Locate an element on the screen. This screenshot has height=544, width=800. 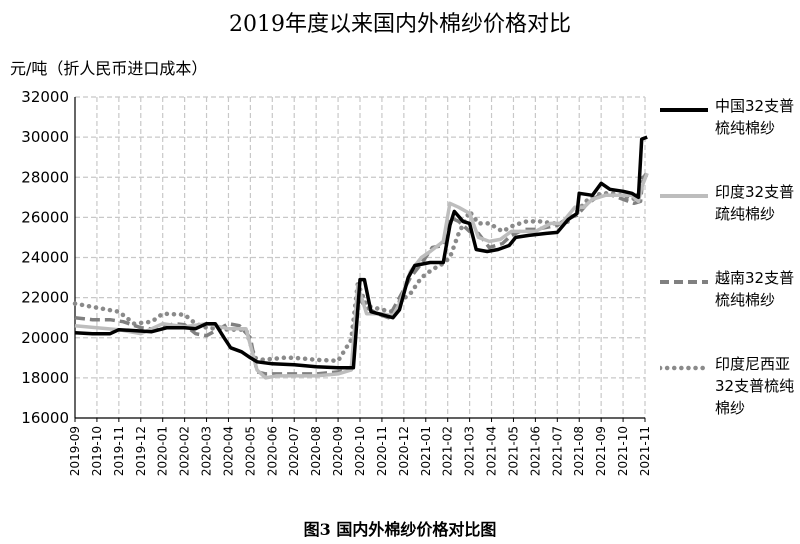
x-tick-label: 2020-08 is located at coordinates (316, 451).